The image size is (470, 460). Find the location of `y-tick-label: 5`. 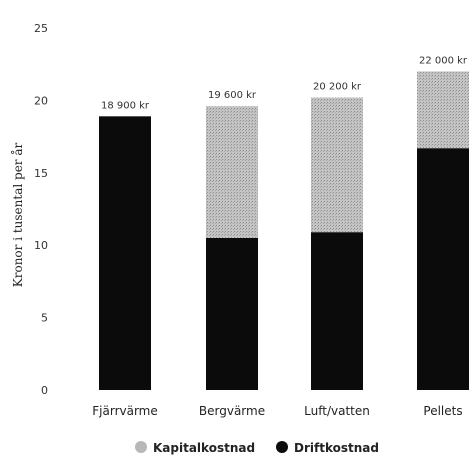

y-tick-label: 5 is located at coordinates (44, 318).